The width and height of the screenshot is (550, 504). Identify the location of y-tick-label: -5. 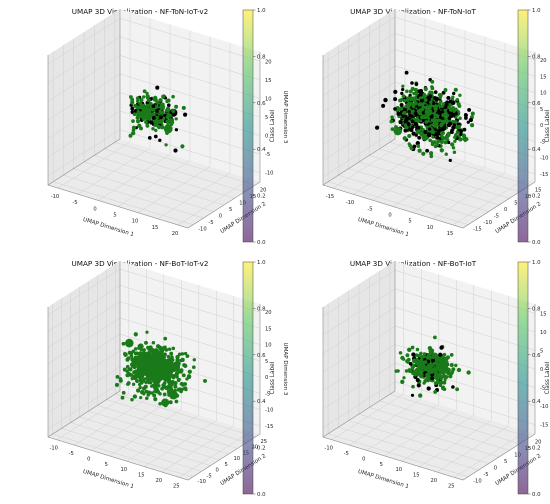
(496, 217).